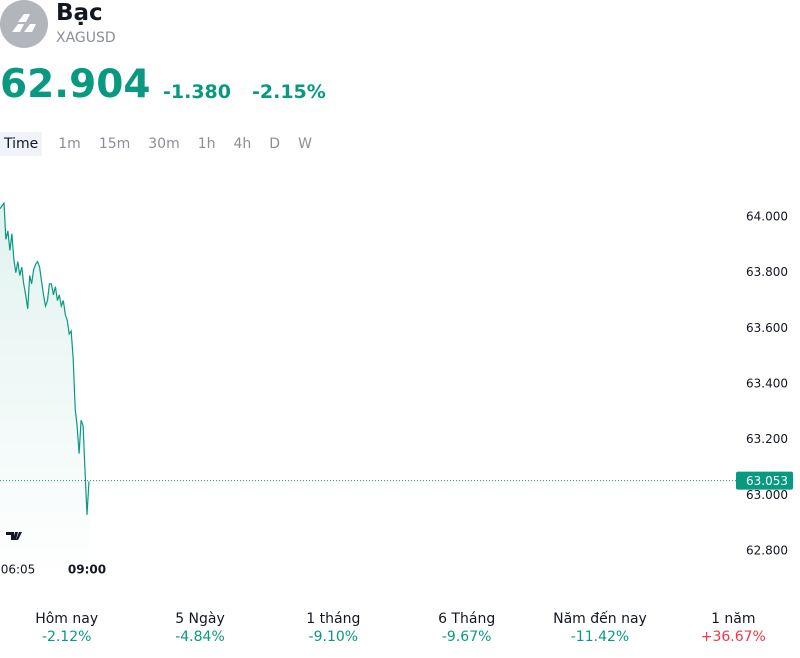 The width and height of the screenshot is (800, 658). Describe the element at coordinates (333, 628) in the screenshot. I see `performance-item: 1 tháng -9.10%` at that location.